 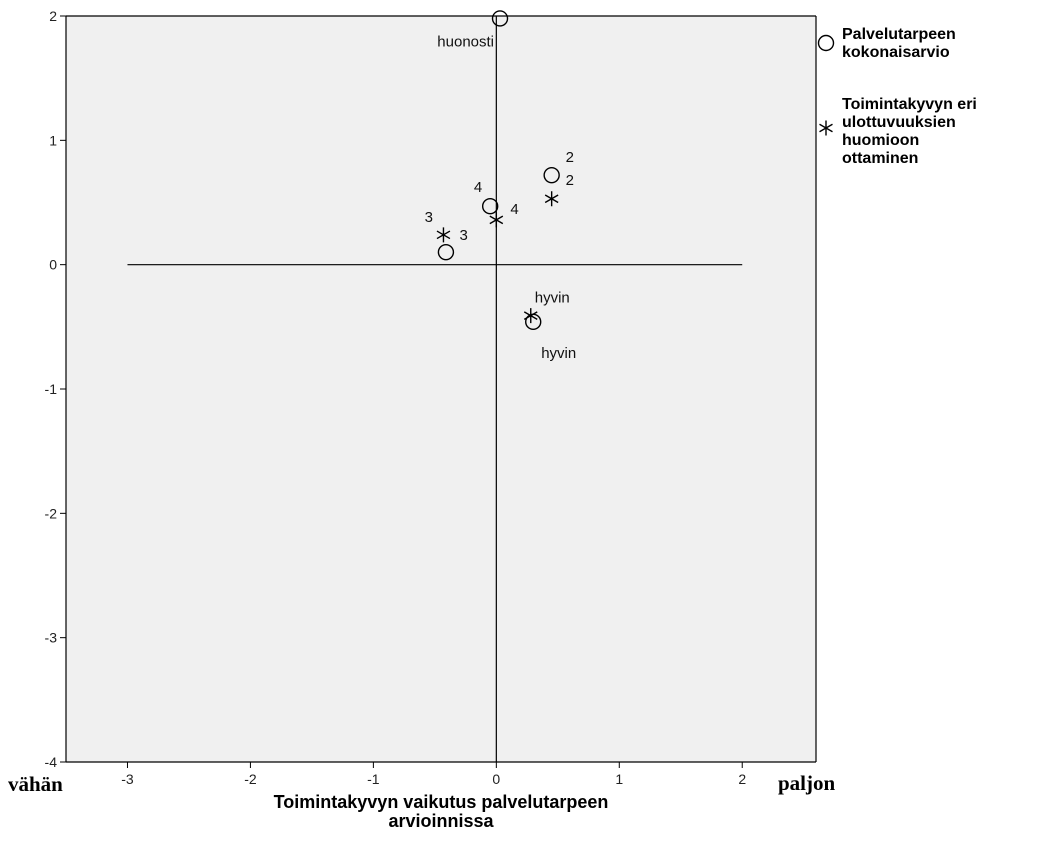 I want to click on x-axis-title: arvioinnissa, so click(x=441, y=821).